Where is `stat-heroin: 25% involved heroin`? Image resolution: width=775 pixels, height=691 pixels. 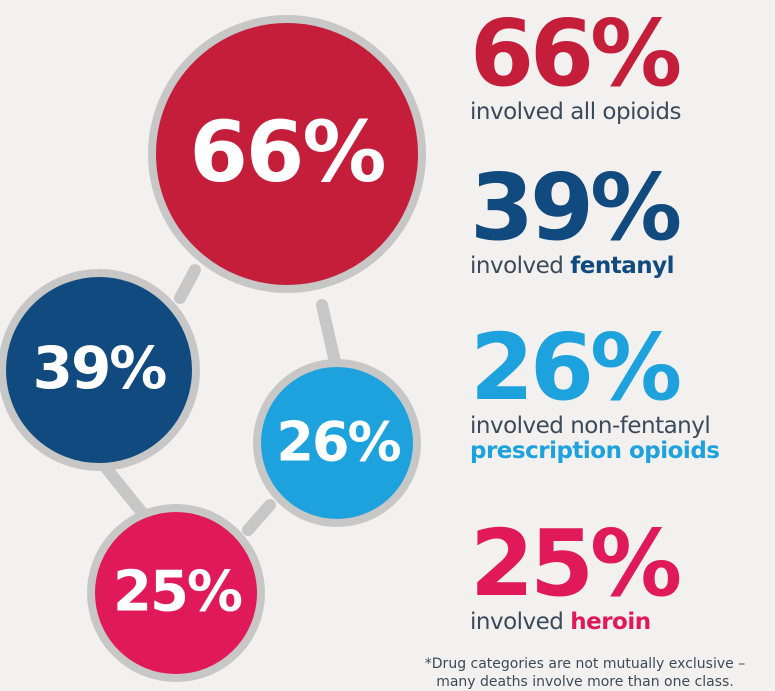
stat-heroin: 25% involved heroin is located at coordinates (576, 572).